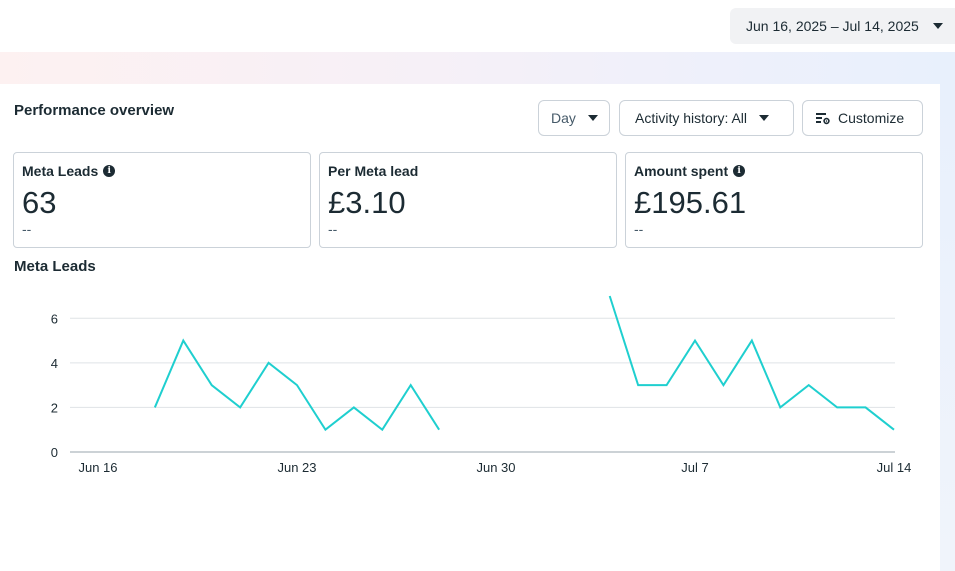  I want to click on x-tick-label: Jun 30, so click(495, 467).